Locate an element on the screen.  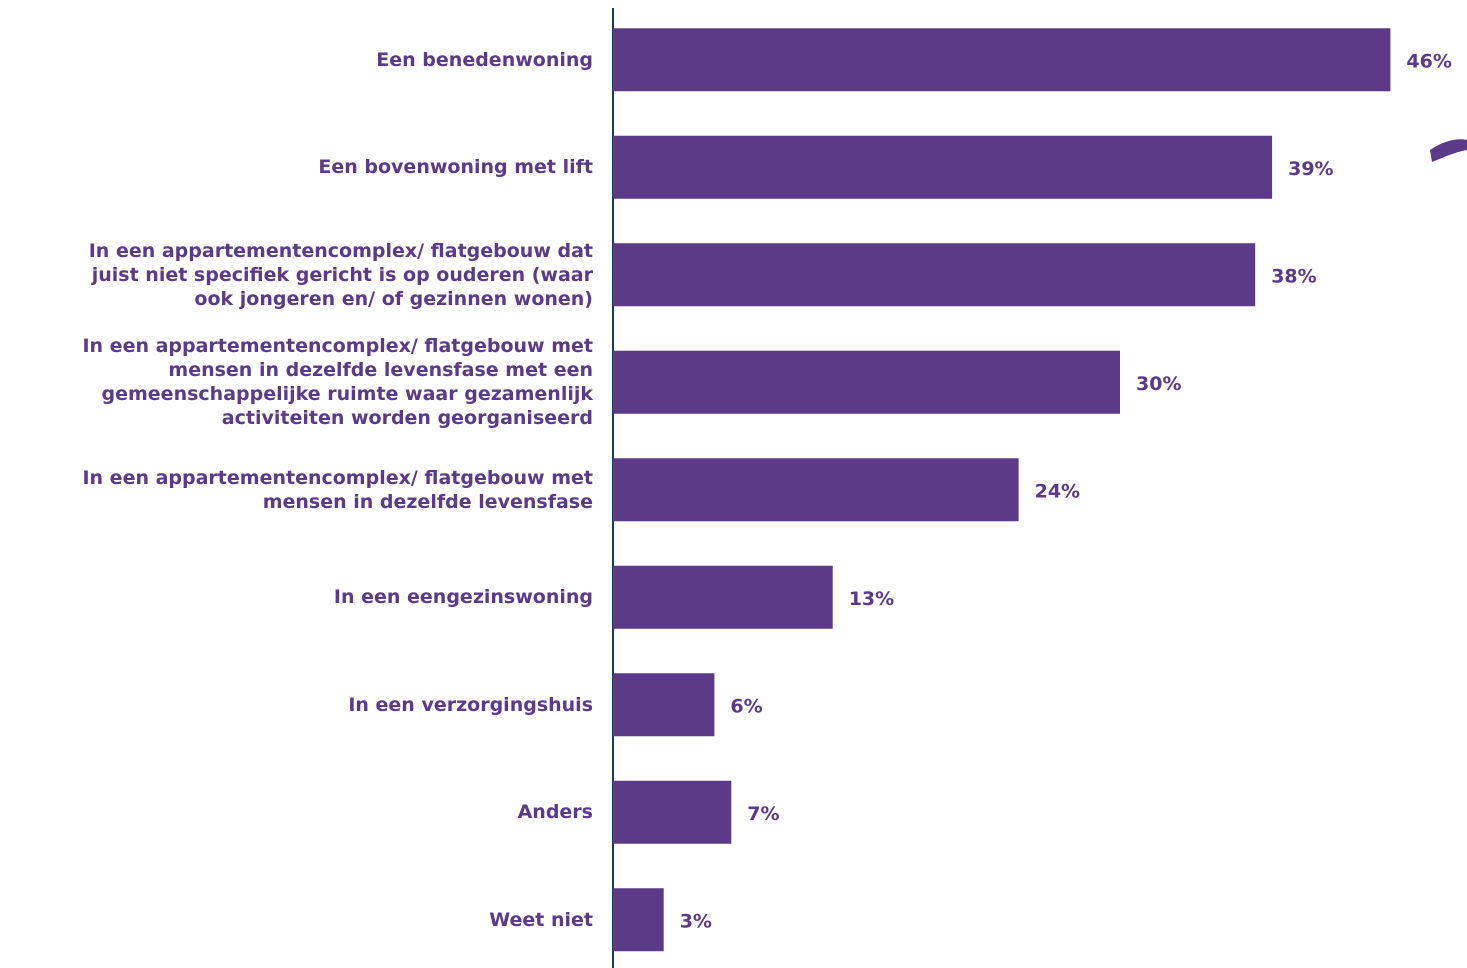
category-label: Een benedenwoning is located at coordinates (484, 59).